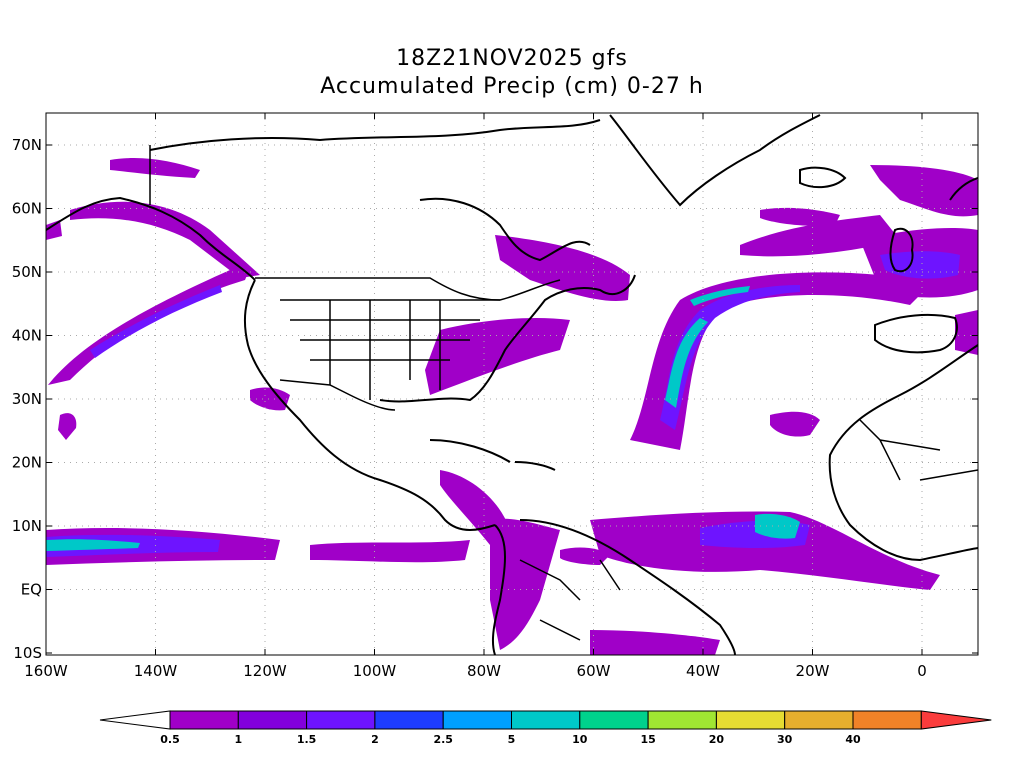  What do you see at coordinates (966, 332) in the screenshot?
I see `precip-iberia-e` at bounding box center [966, 332].